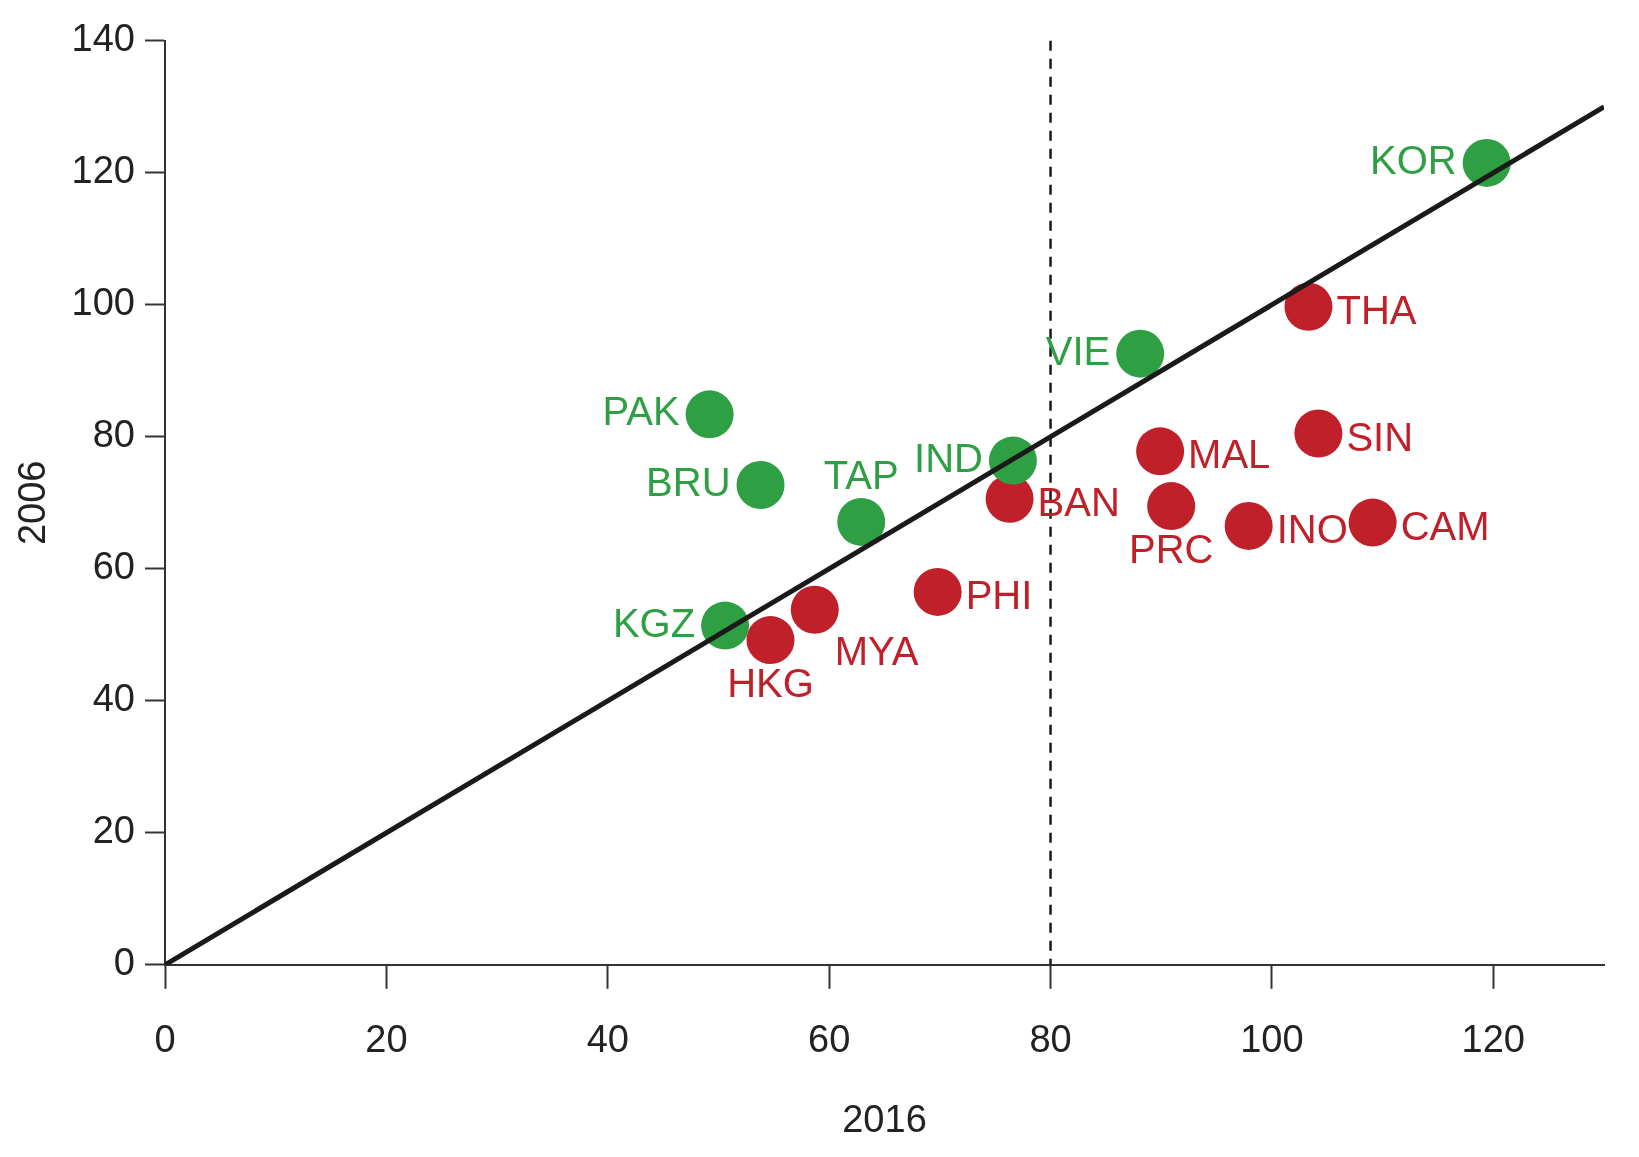  What do you see at coordinates (688, 482) in the screenshot?
I see `annotation: BRU` at bounding box center [688, 482].